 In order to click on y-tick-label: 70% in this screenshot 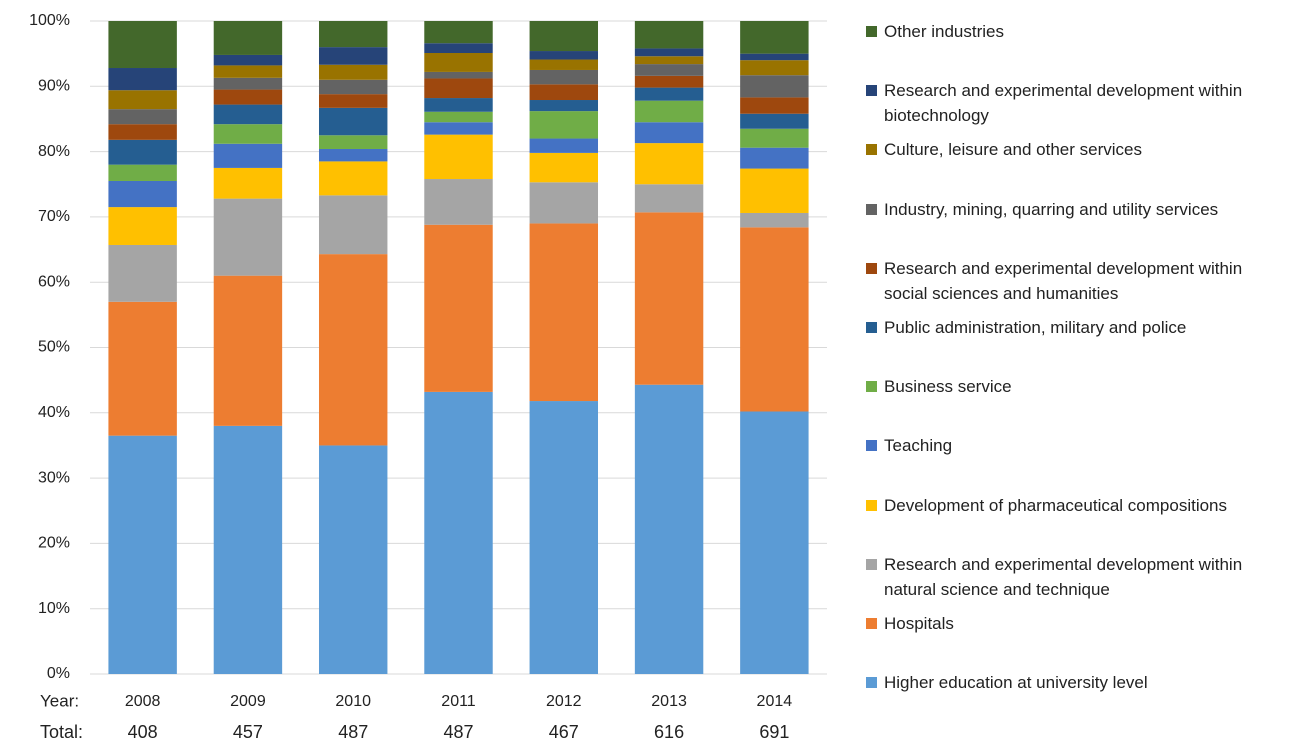, I will do `click(54, 216)`.